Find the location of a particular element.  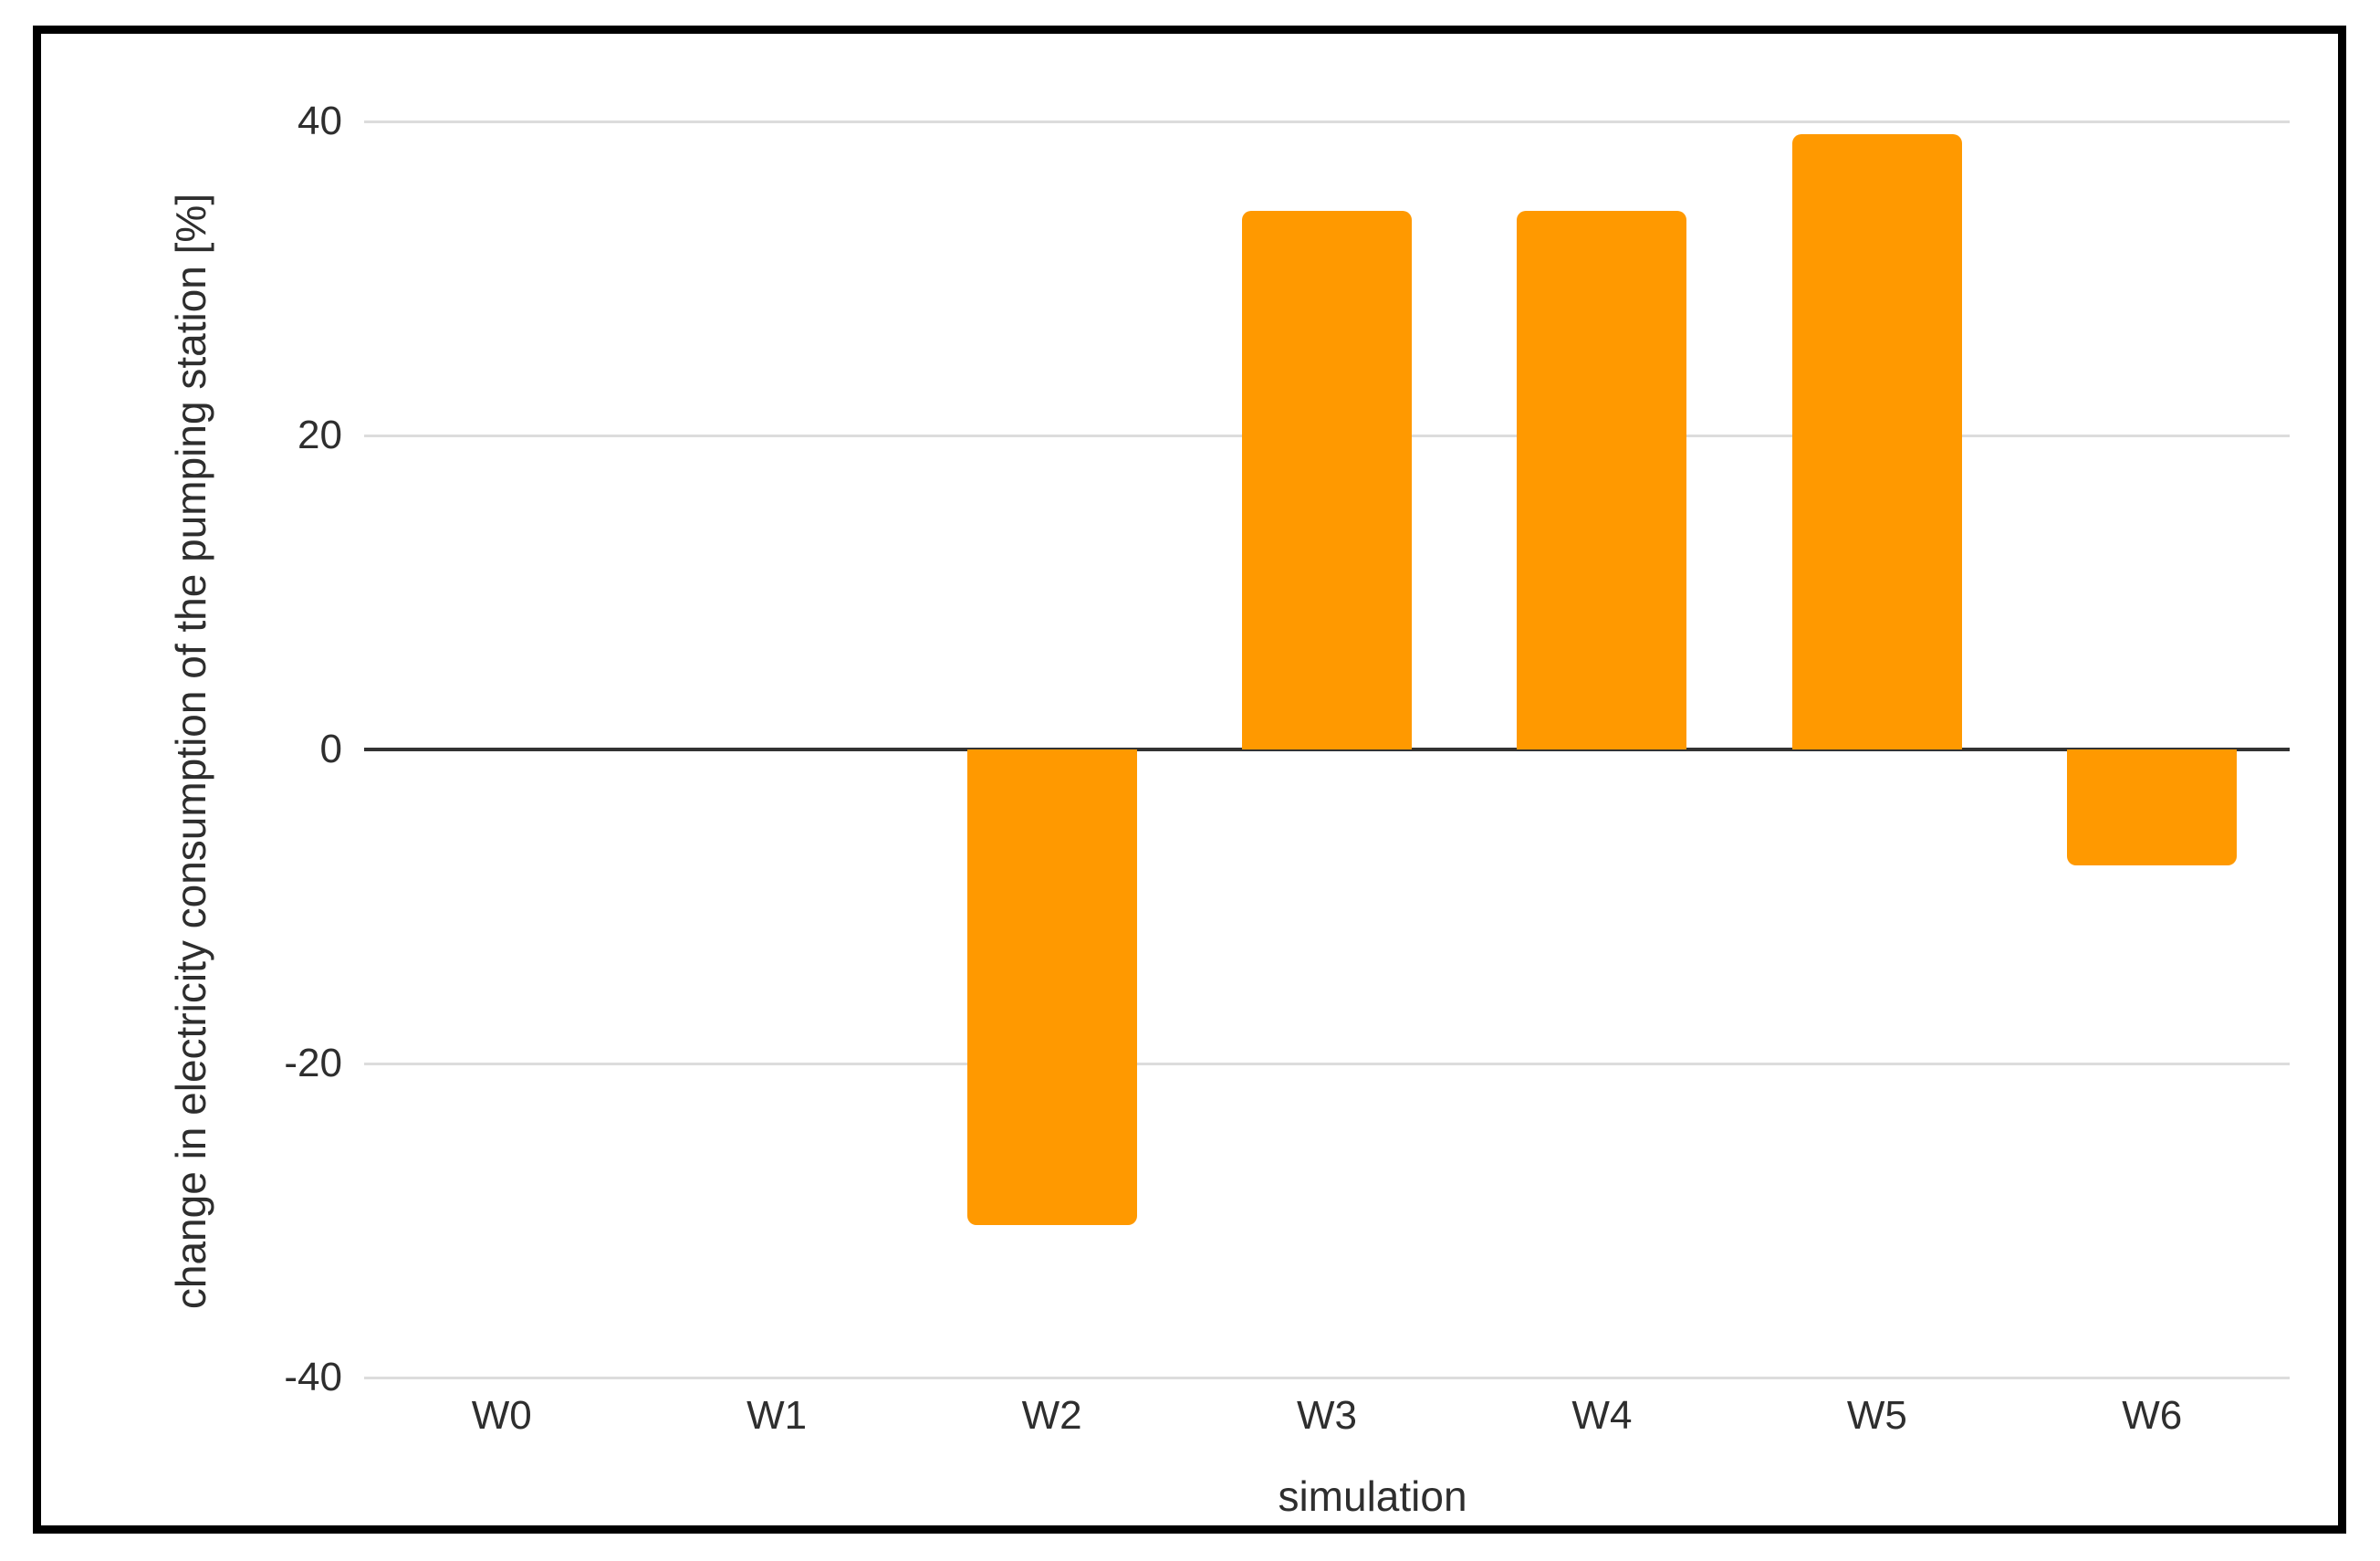

bar-W4 is located at coordinates (1602, 480).